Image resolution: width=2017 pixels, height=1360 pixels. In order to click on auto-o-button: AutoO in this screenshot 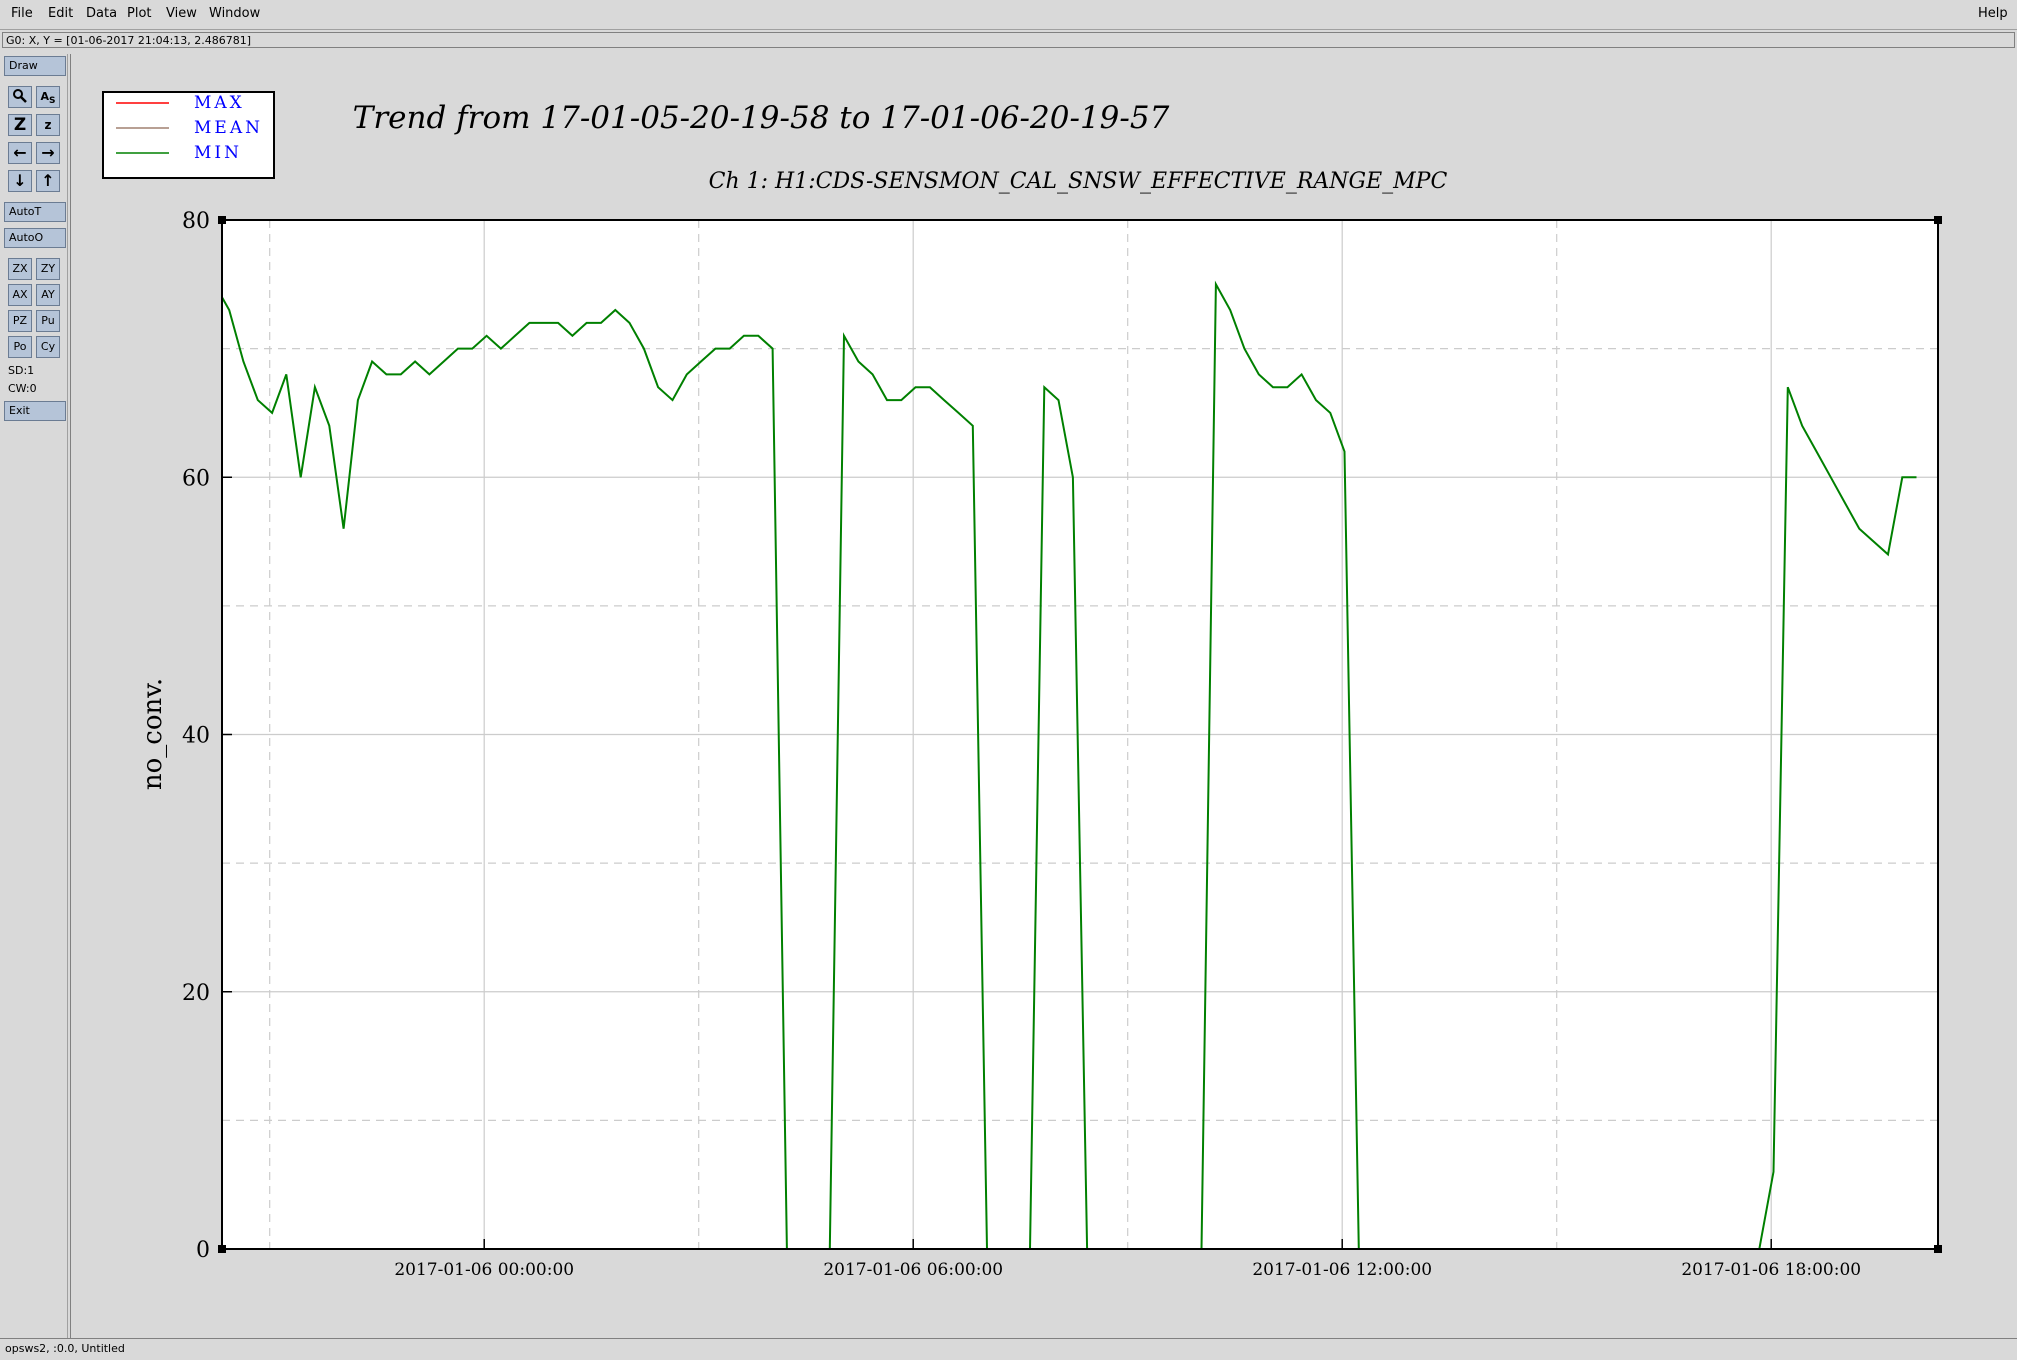, I will do `click(35, 238)`.